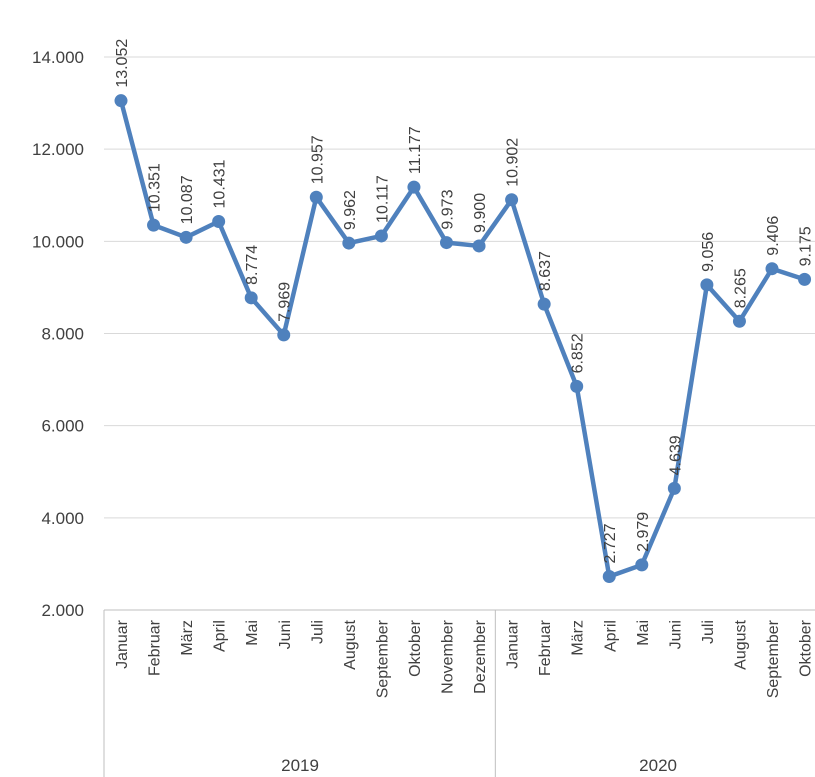  What do you see at coordinates (480, 656) in the screenshot?
I see `x-tick-label: Dezember` at bounding box center [480, 656].